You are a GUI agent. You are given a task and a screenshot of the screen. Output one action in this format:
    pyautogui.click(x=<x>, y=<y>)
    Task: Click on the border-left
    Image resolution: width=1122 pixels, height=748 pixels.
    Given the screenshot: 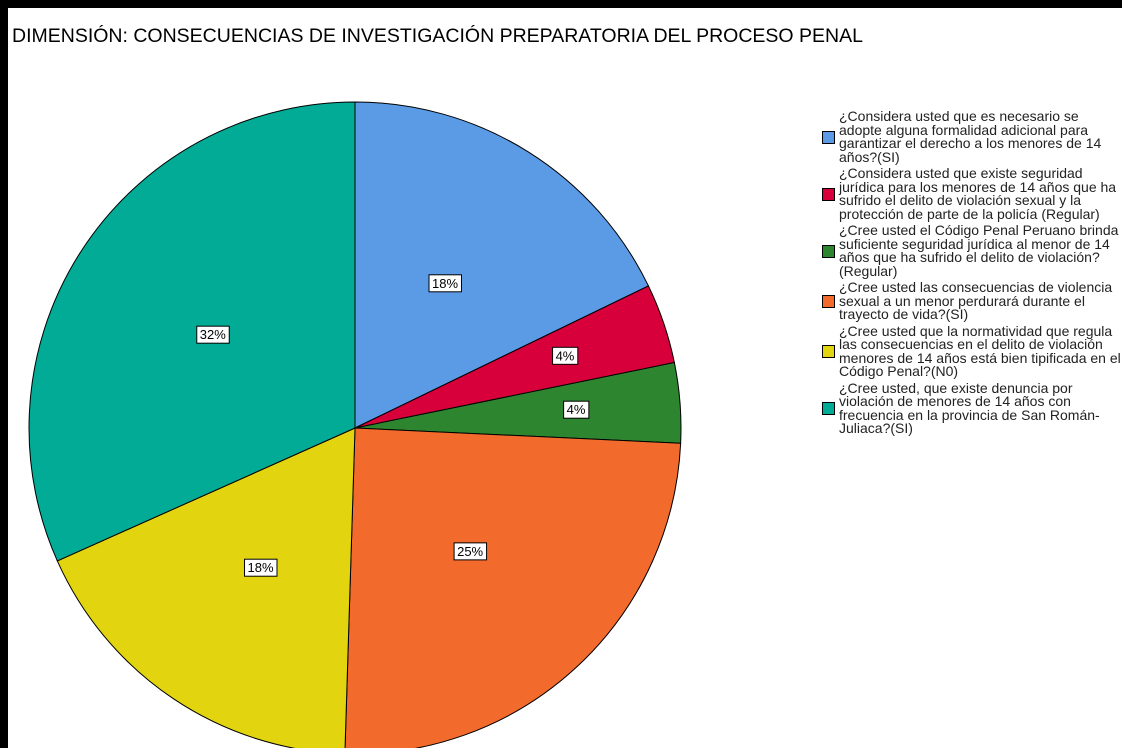 What is the action you would take?
    pyautogui.click(x=4, y=374)
    